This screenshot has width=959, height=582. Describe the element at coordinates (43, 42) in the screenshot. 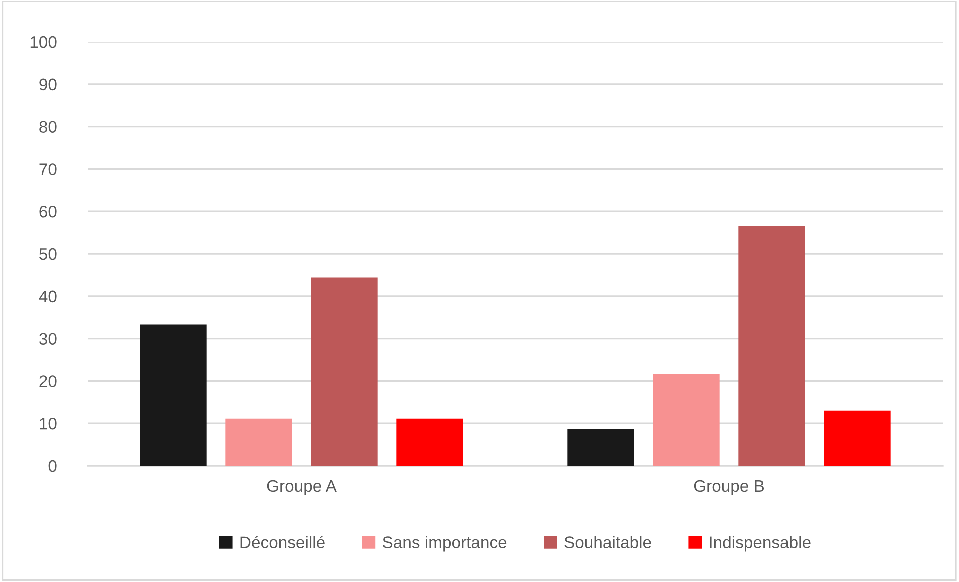

I see `y-tick-label: 100` at that location.